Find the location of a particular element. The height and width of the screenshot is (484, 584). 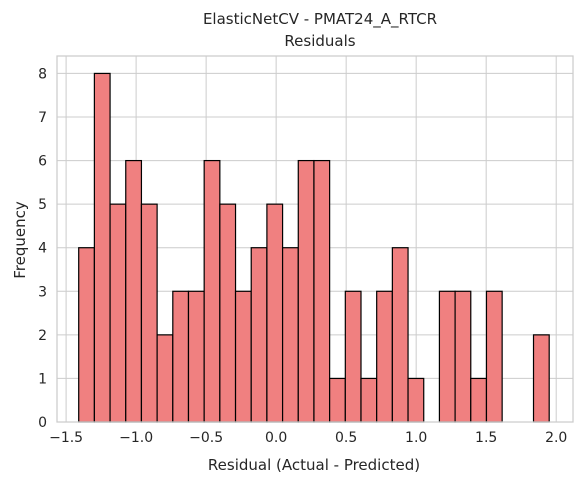

x-tick-label: 1.0 is located at coordinates (416, 438).